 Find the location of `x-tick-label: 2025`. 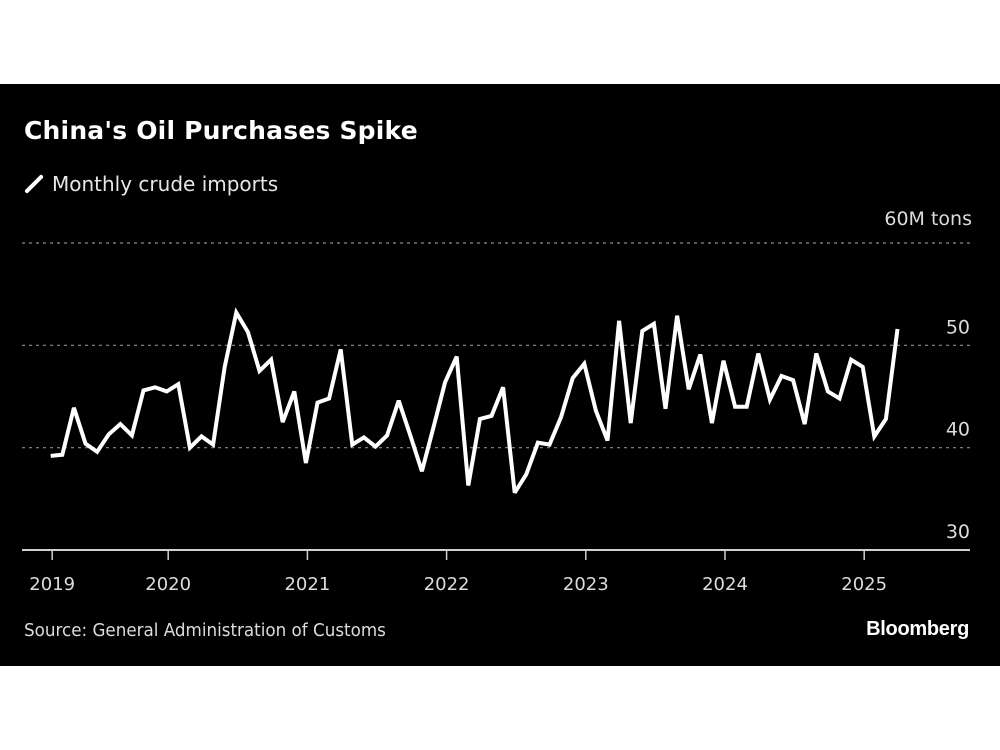

x-tick-label: 2025 is located at coordinates (864, 584).